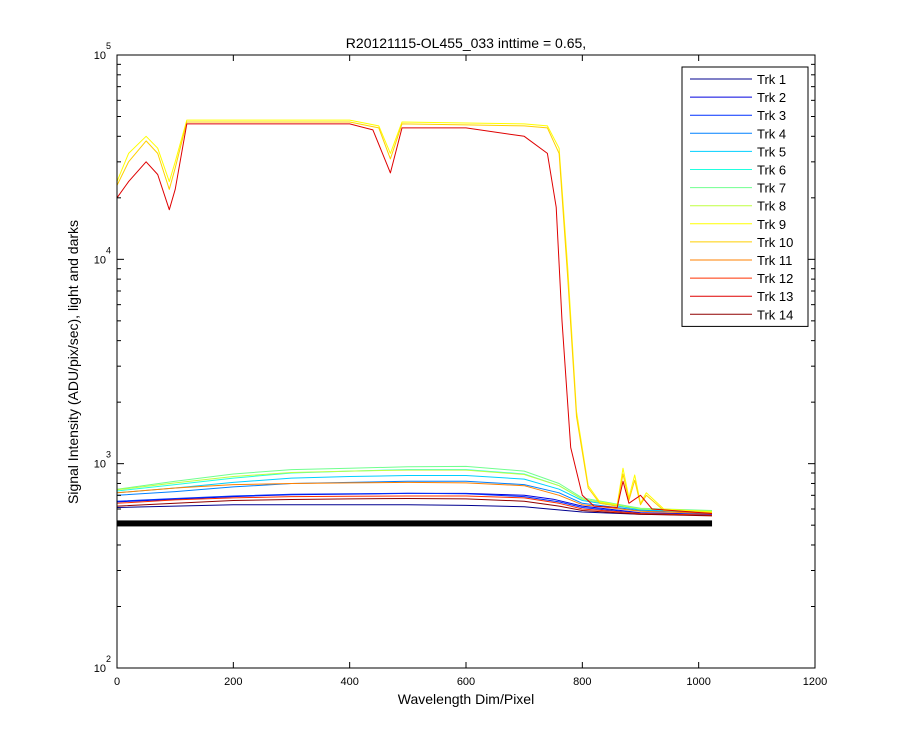  I want to click on x-tick-label: 1000, so click(698, 682).